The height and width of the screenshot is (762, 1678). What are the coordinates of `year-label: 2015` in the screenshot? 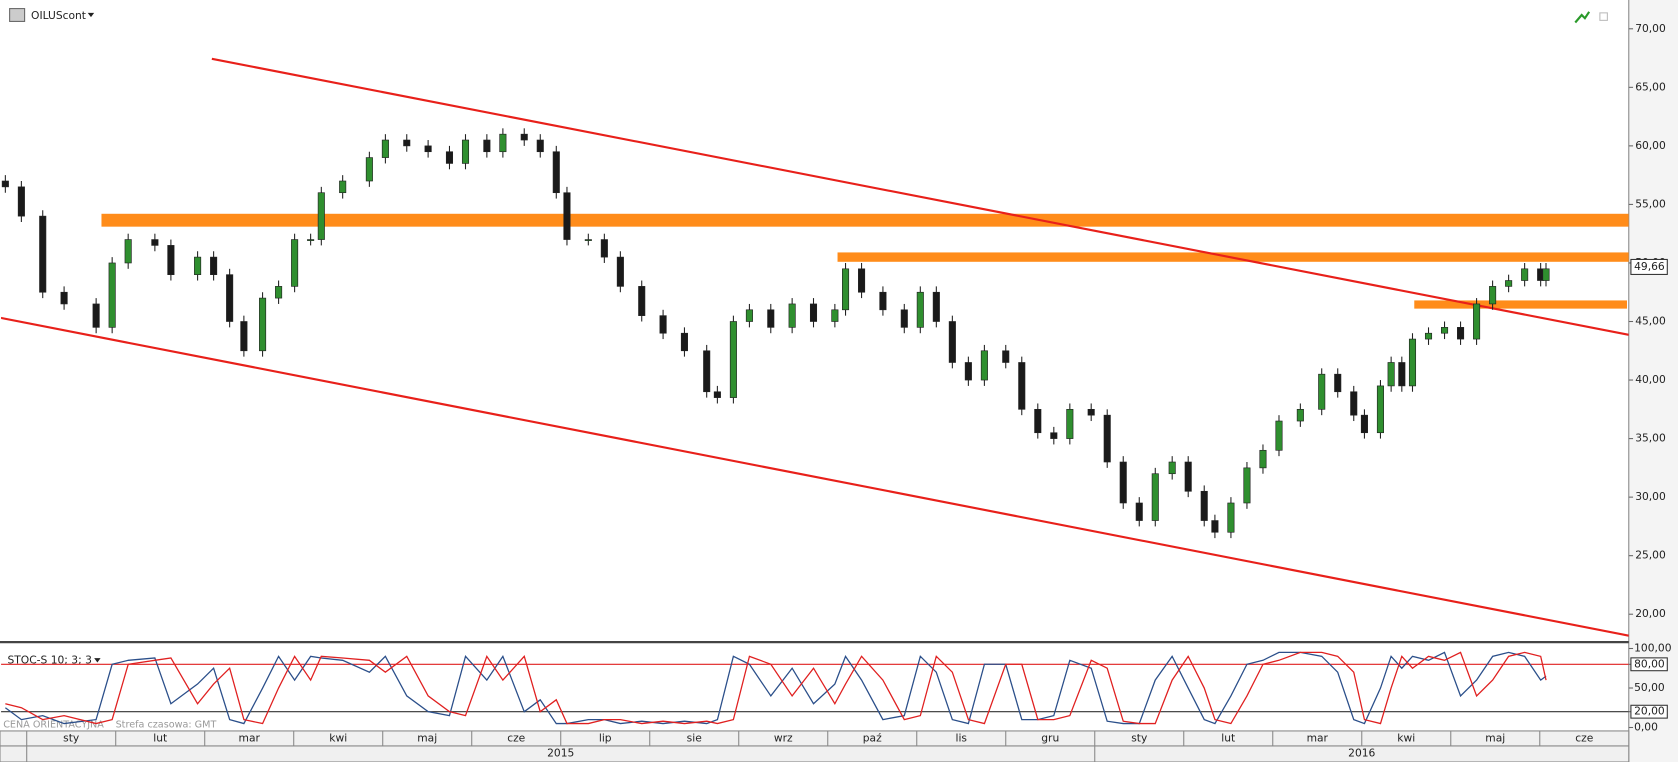 It's located at (560, 752).